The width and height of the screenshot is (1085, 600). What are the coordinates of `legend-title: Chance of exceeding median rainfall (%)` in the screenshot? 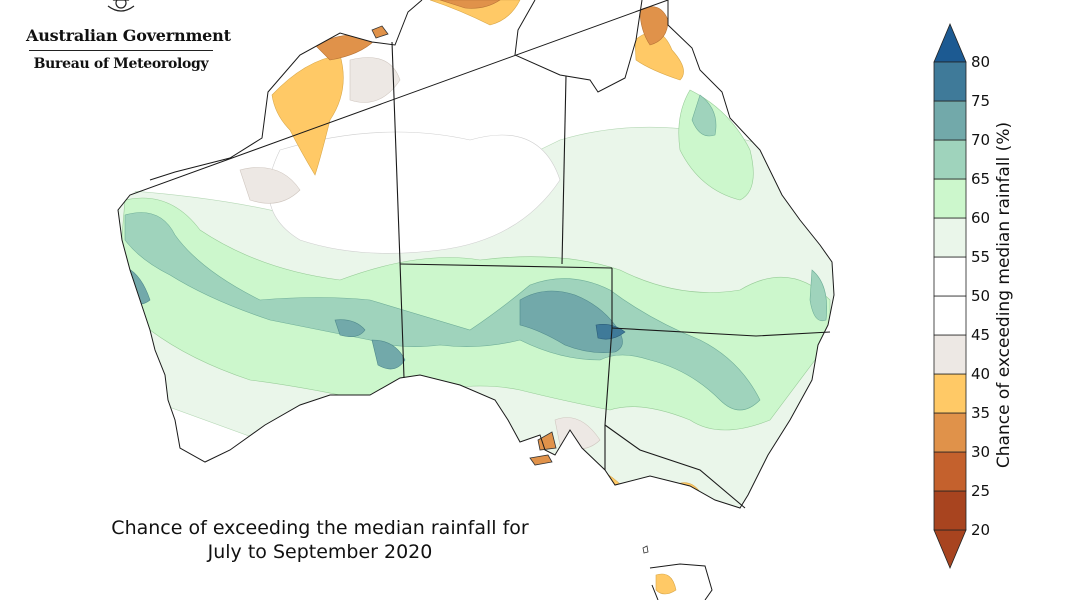 It's located at (1004, 295).